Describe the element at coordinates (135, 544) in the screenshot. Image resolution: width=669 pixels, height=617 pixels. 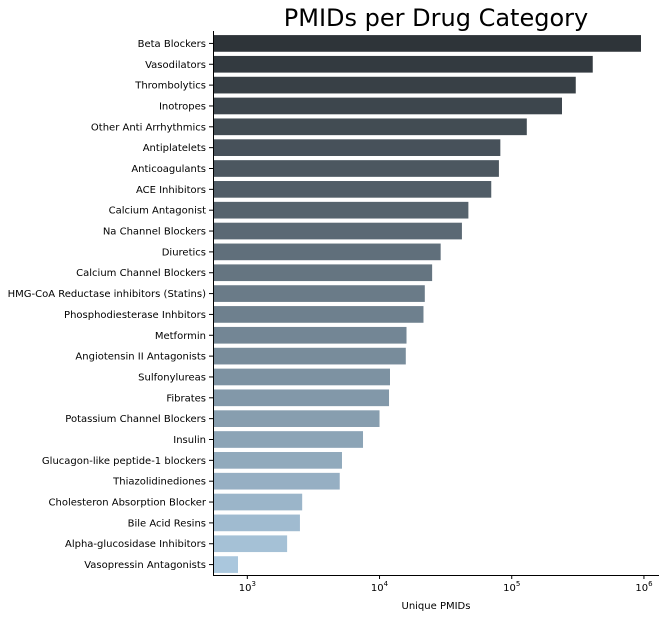
I see `category-label: Alpha-glucosidase Inhibitors` at that location.